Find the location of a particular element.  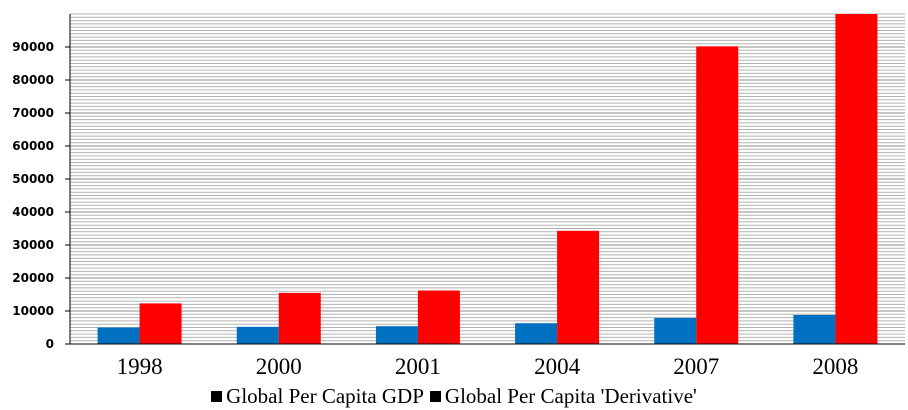

y-tick-label: 10000 is located at coordinates (33, 311).